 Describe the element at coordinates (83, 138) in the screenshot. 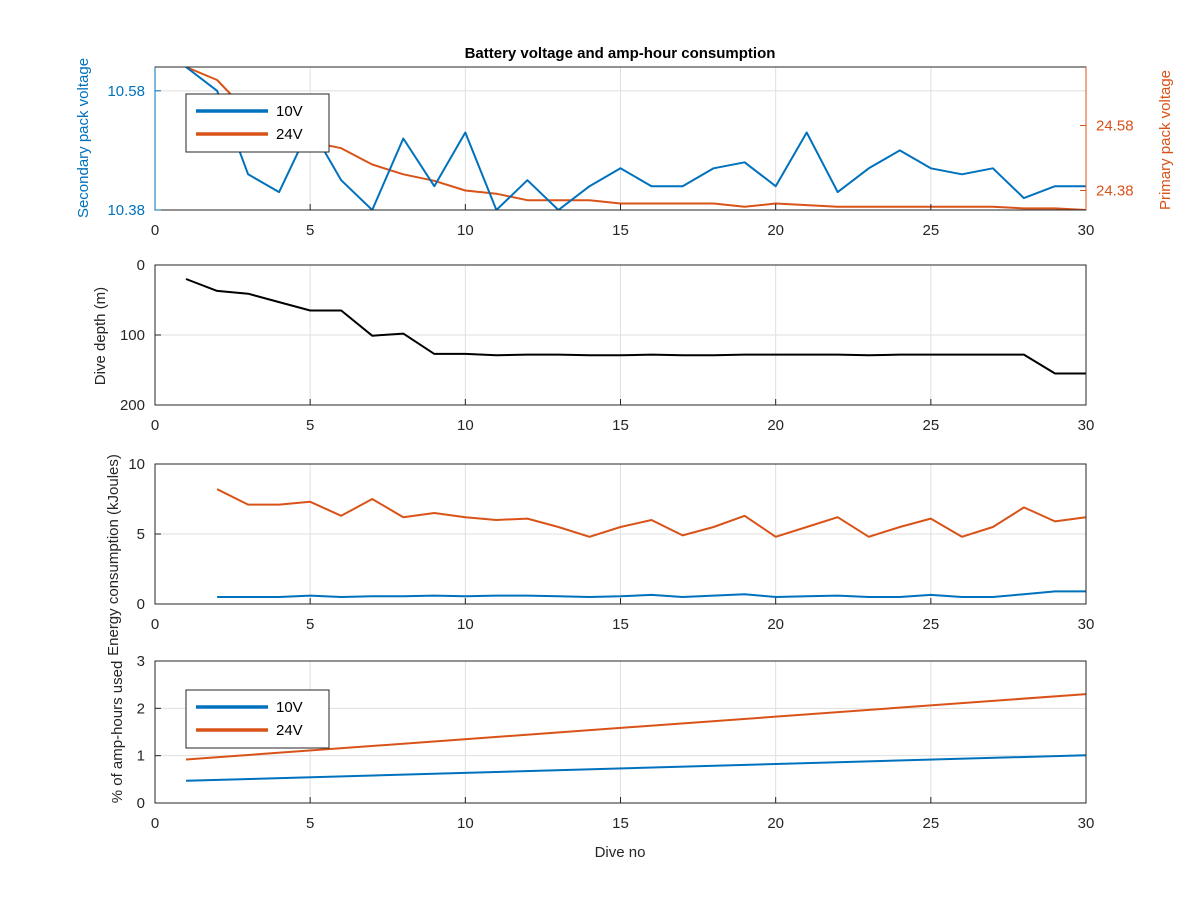

I see `secondary-voltage-axis-label: Secondary pack voltage` at that location.